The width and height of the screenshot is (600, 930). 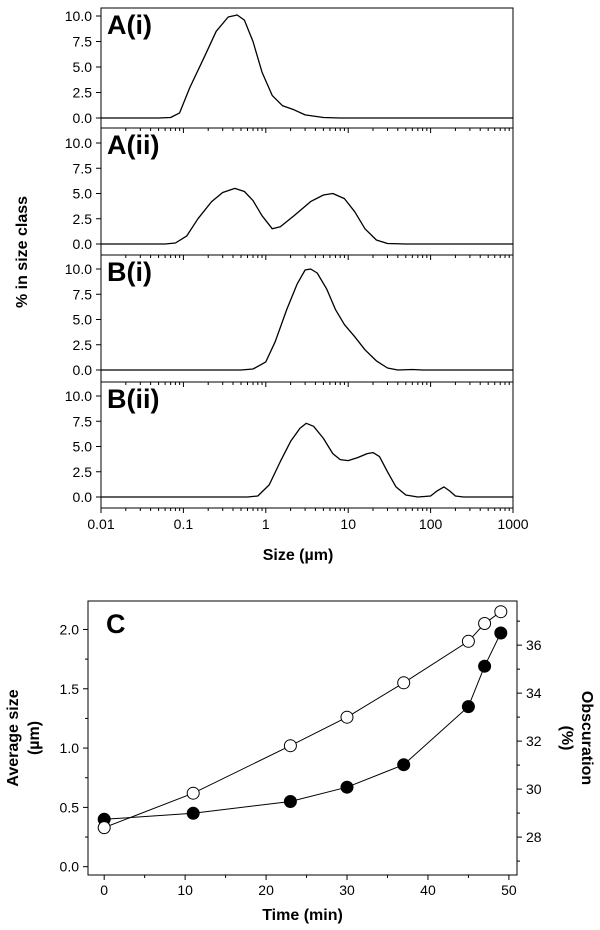 What do you see at coordinates (70, 867) in the screenshot?
I see `y-left-tick-label: 0.0` at bounding box center [70, 867].